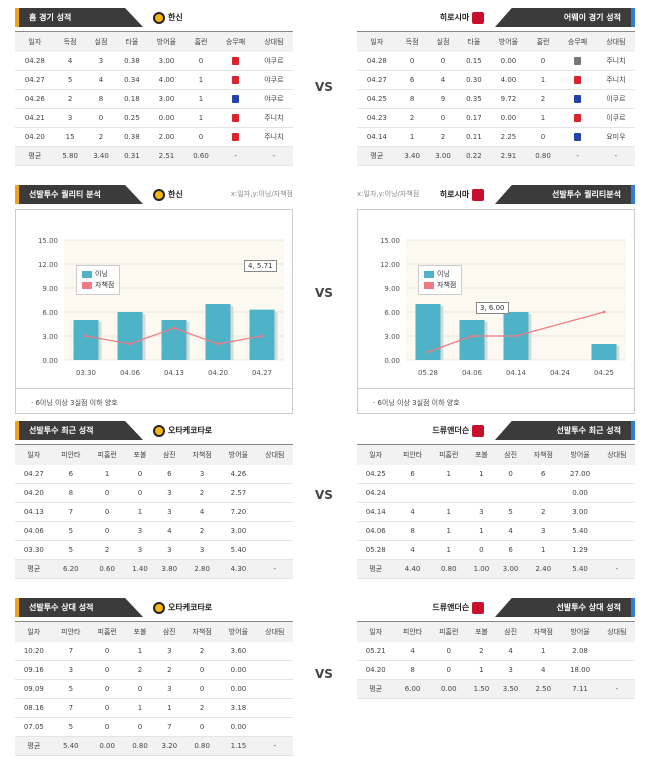  What do you see at coordinates (376, 651) in the screenshot?
I see `table-cell: 05.21` at bounding box center [376, 651].